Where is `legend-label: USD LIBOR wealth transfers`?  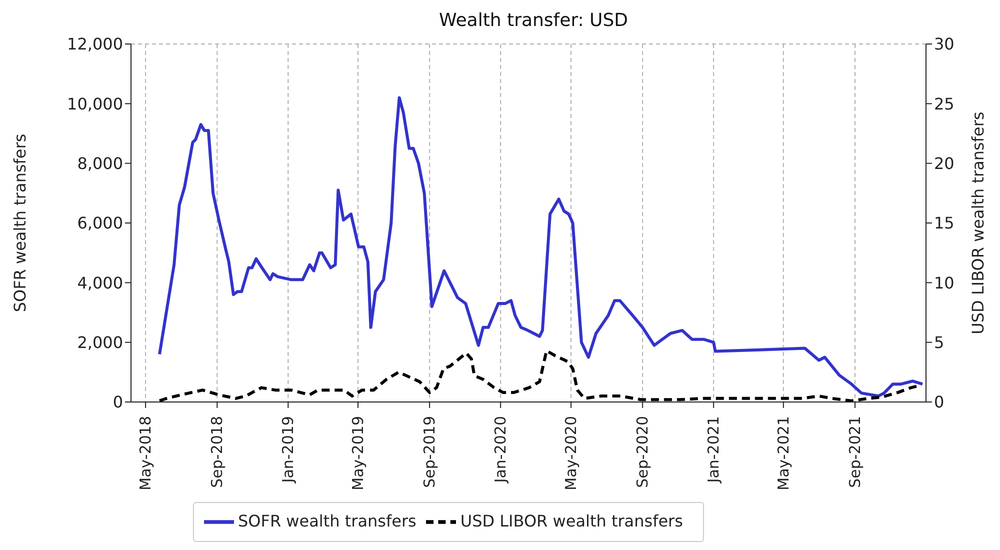
legend-label: USD LIBOR wealth transfers is located at coordinates (571, 520).